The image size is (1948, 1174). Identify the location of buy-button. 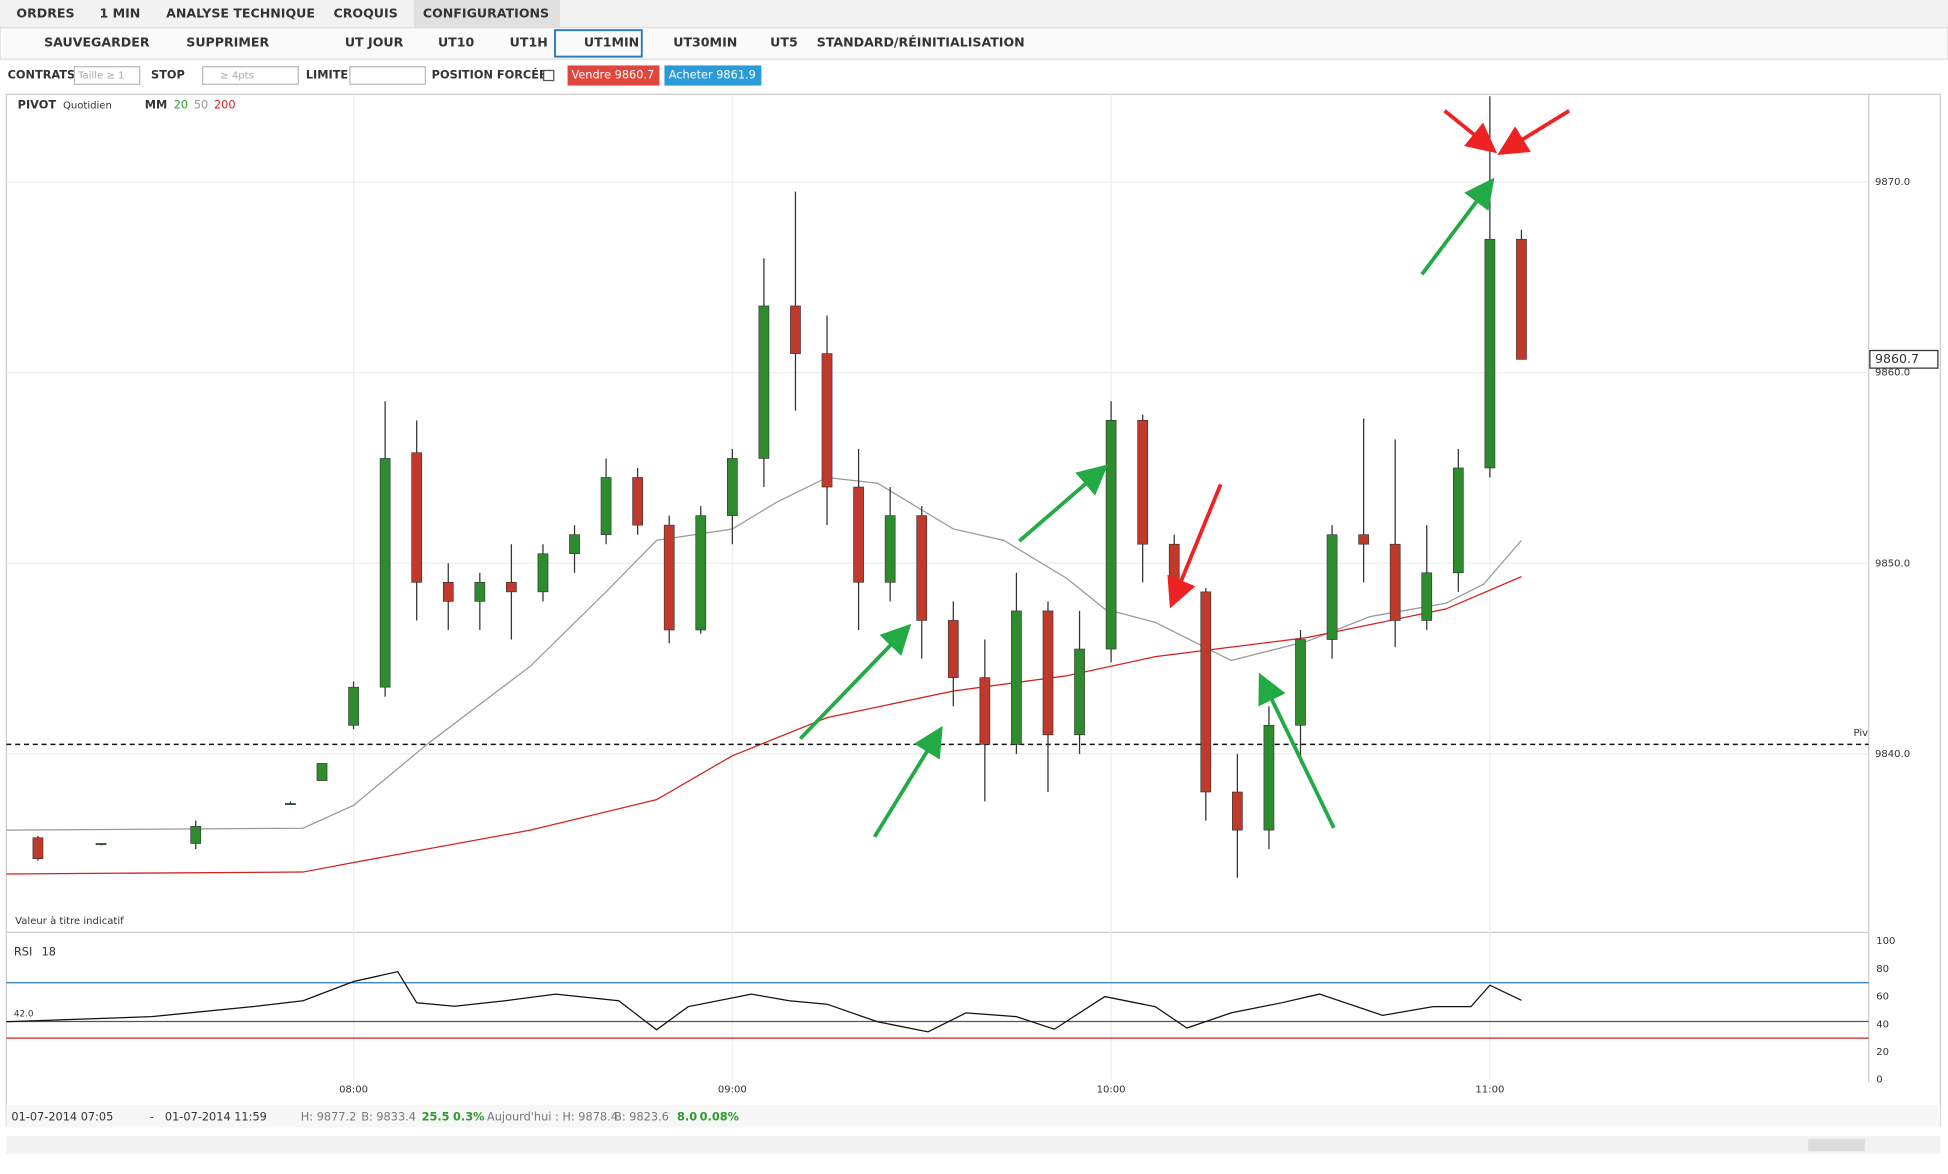
(713, 75).